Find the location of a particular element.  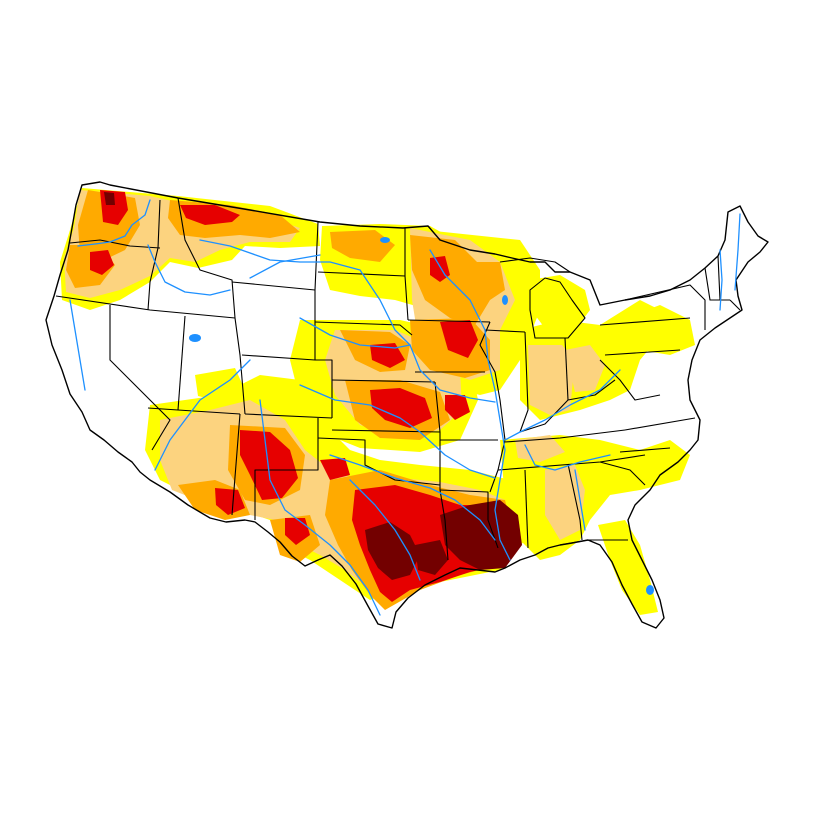

utah-wyoming-colorado-border is located at coordinates (240, 366).